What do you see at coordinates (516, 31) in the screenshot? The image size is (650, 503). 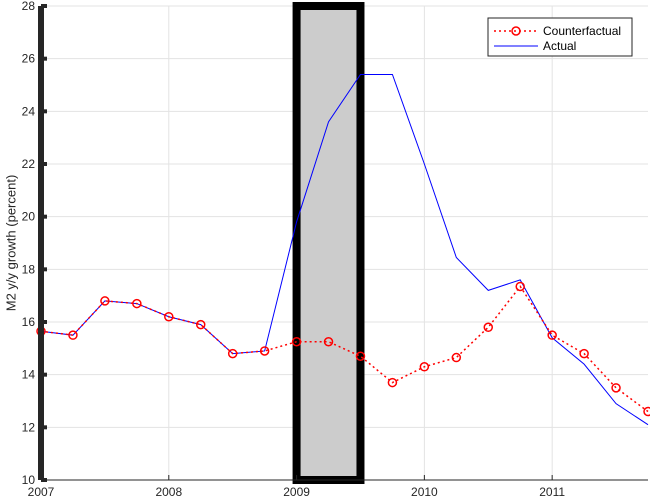 I see `legend-counterfactual-marker` at bounding box center [516, 31].